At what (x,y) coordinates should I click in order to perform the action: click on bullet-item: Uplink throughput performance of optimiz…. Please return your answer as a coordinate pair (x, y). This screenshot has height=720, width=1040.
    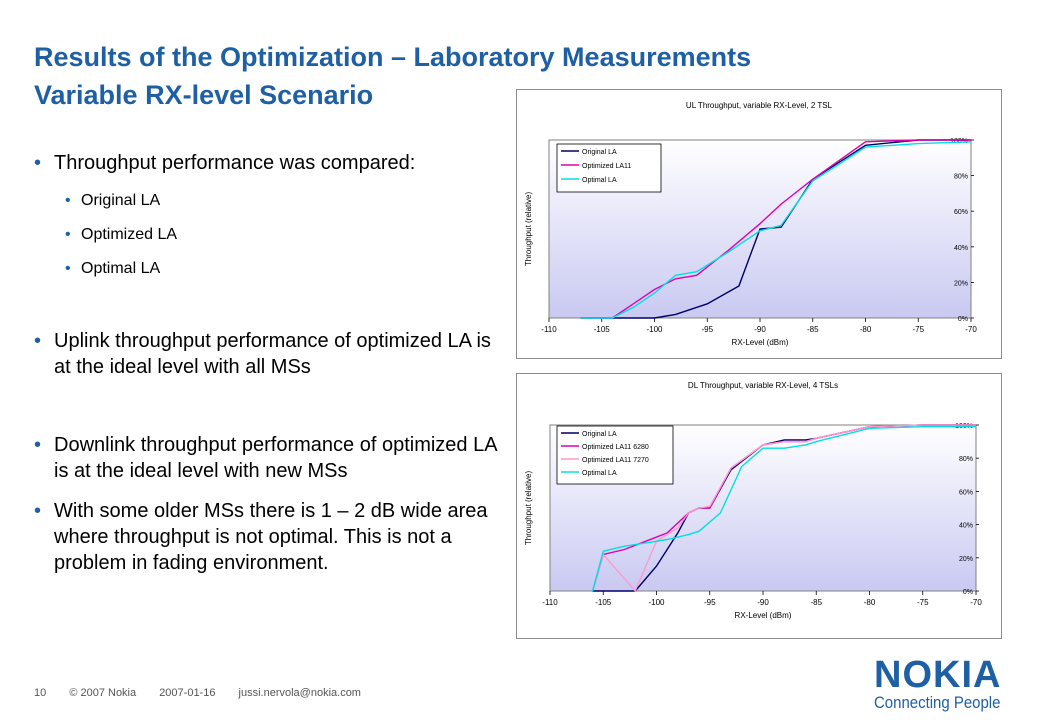
    Looking at the image, I should click on (269, 354).